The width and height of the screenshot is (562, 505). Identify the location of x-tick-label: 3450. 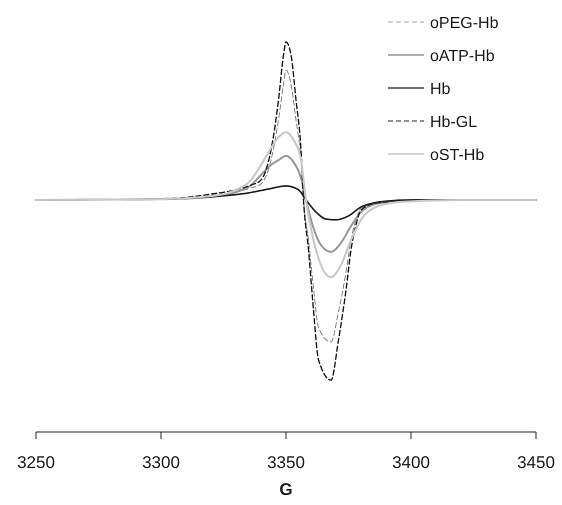
(536, 462).